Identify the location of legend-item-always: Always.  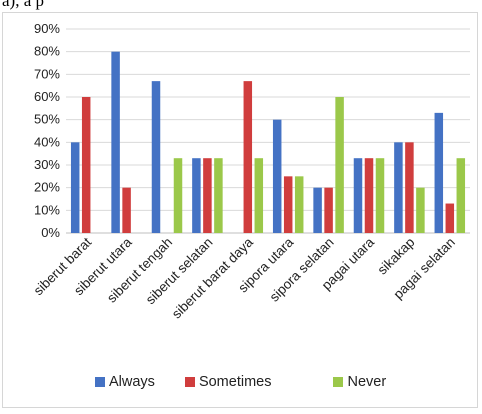
(125, 382).